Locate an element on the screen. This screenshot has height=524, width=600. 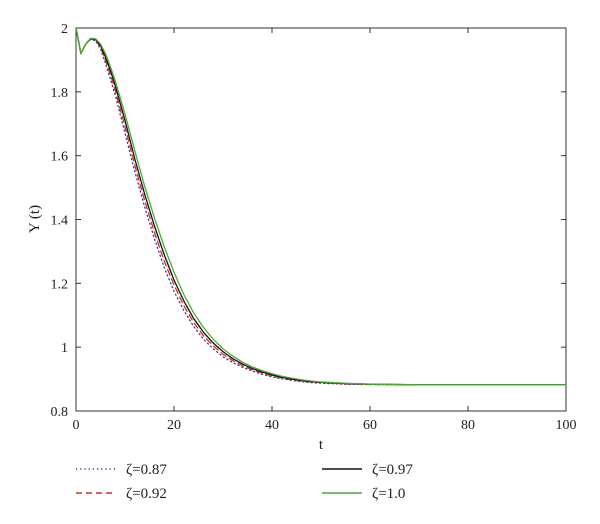
y-tick-label: 1.2 is located at coordinates (60, 284).